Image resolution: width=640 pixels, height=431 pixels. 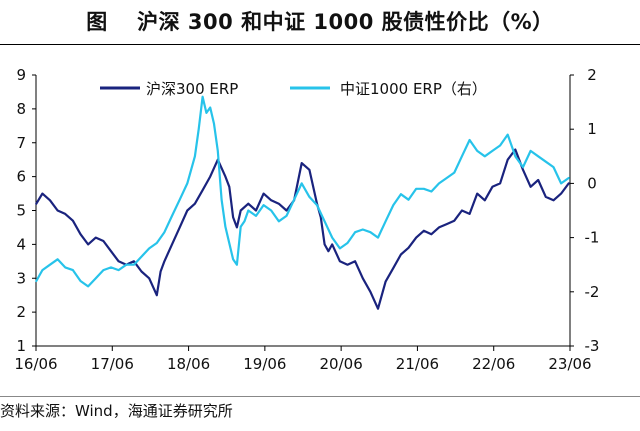 I want to click on y-left-tick-label: 4, so click(x=21, y=244).